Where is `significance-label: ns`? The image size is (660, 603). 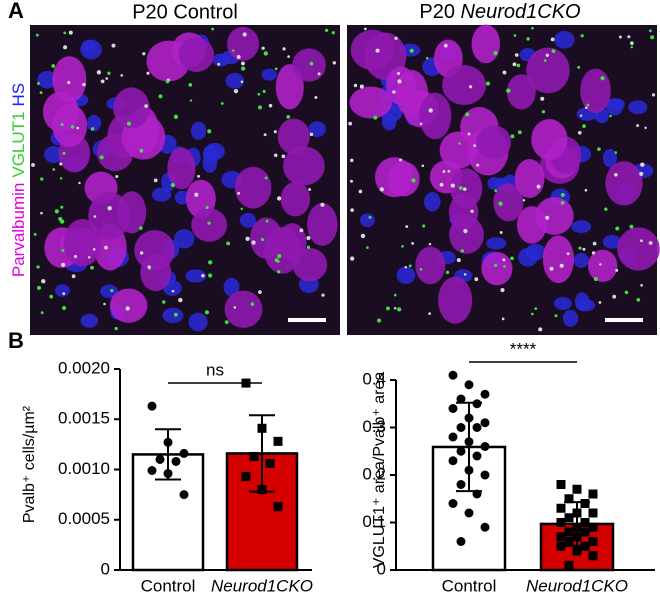
significance-label: ns is located at coordinates (215, 369).